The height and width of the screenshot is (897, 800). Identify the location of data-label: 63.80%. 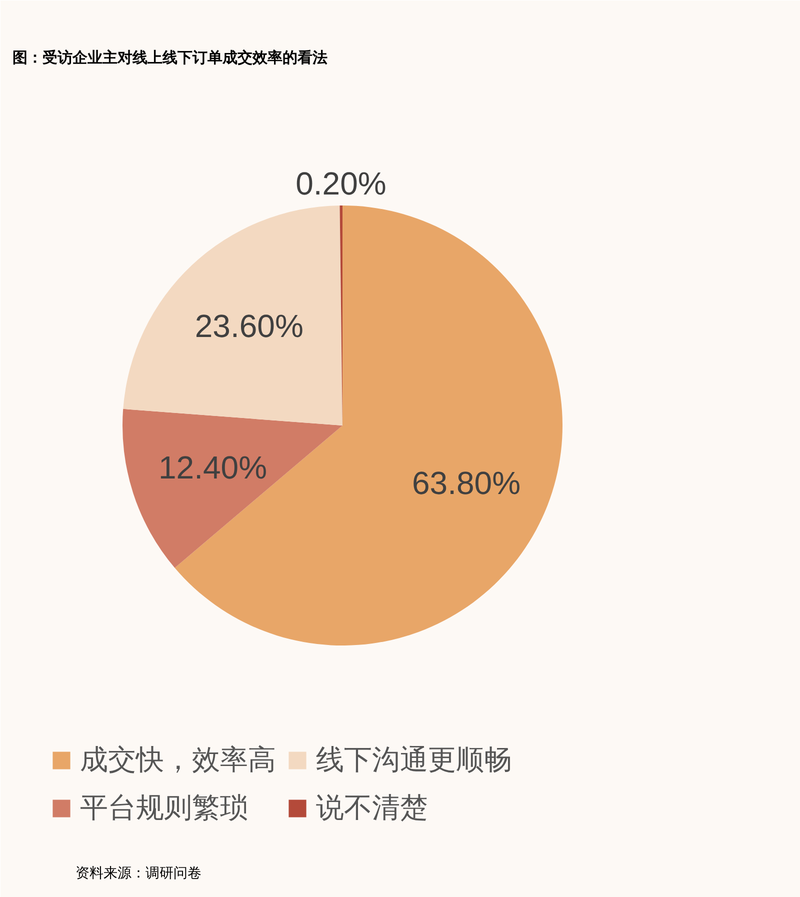
(466, 482).